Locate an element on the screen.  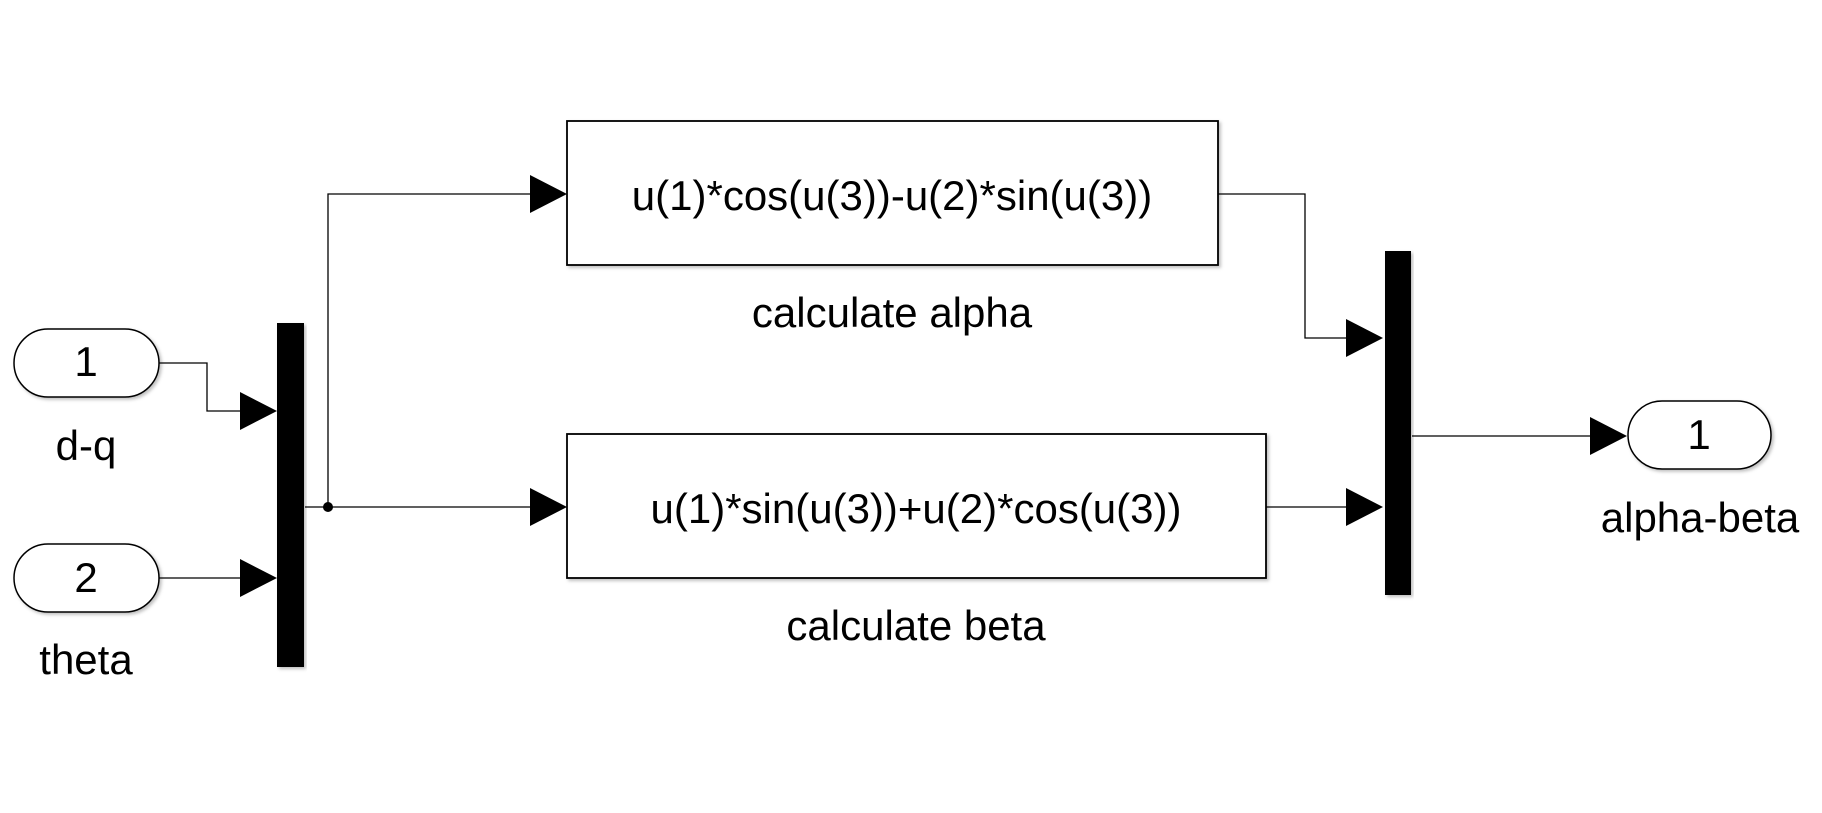
inport-number: 1 is located at coordinates (85, 361).